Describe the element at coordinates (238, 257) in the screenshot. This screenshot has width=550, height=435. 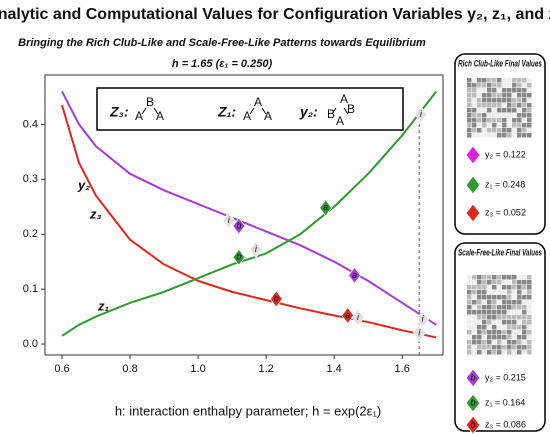
I see `marker-label: b` at that location.